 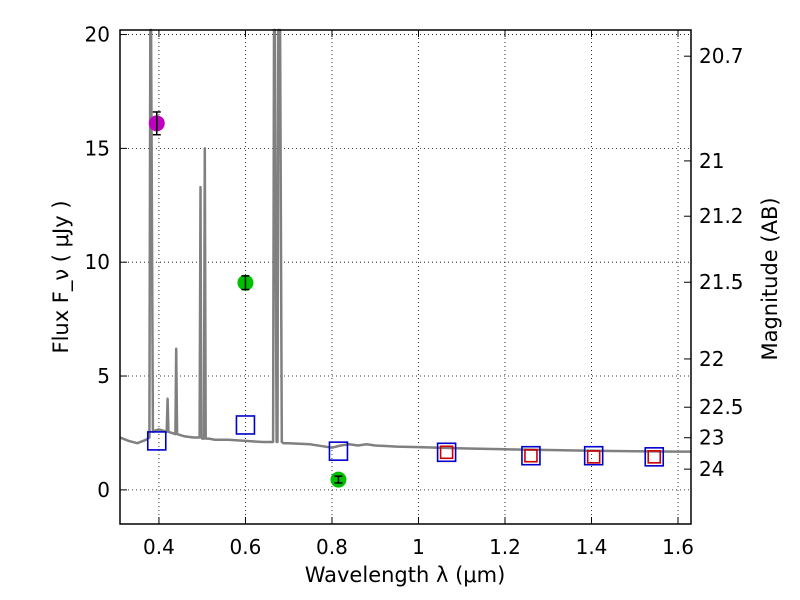 I want to click on y-axis-ticks: 0 5 10 15 20, so click(x=106, y=262).